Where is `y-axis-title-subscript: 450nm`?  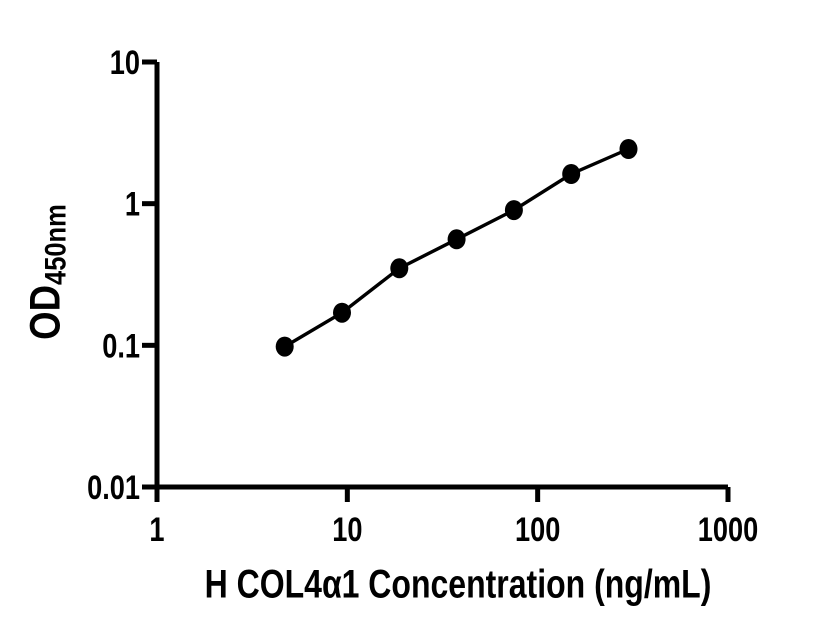 y-axis-title-subscript: 450nm is located at coordinates (56, 244).